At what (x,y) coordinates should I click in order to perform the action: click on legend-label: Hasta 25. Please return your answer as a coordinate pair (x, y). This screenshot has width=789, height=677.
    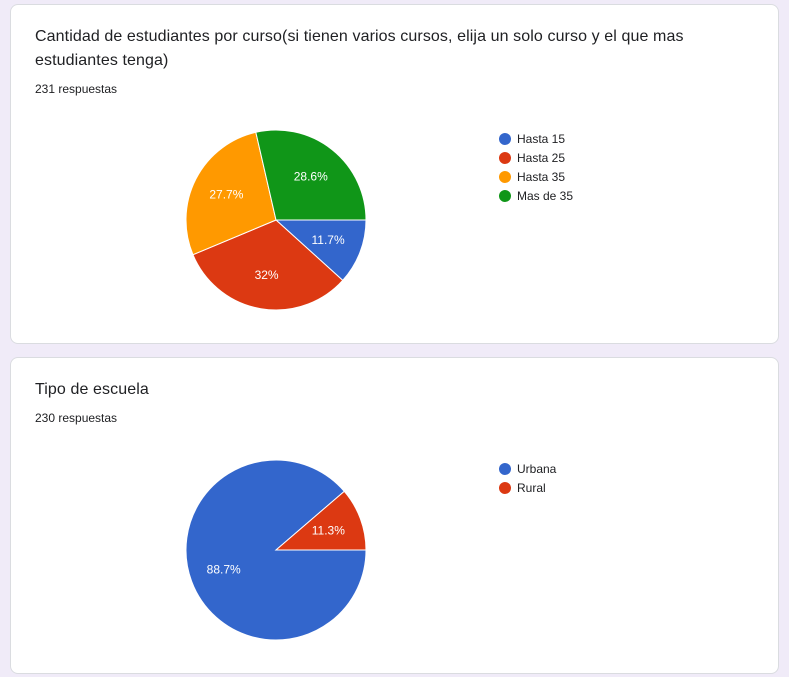
    Looking at the image, I should click on (541, 157).